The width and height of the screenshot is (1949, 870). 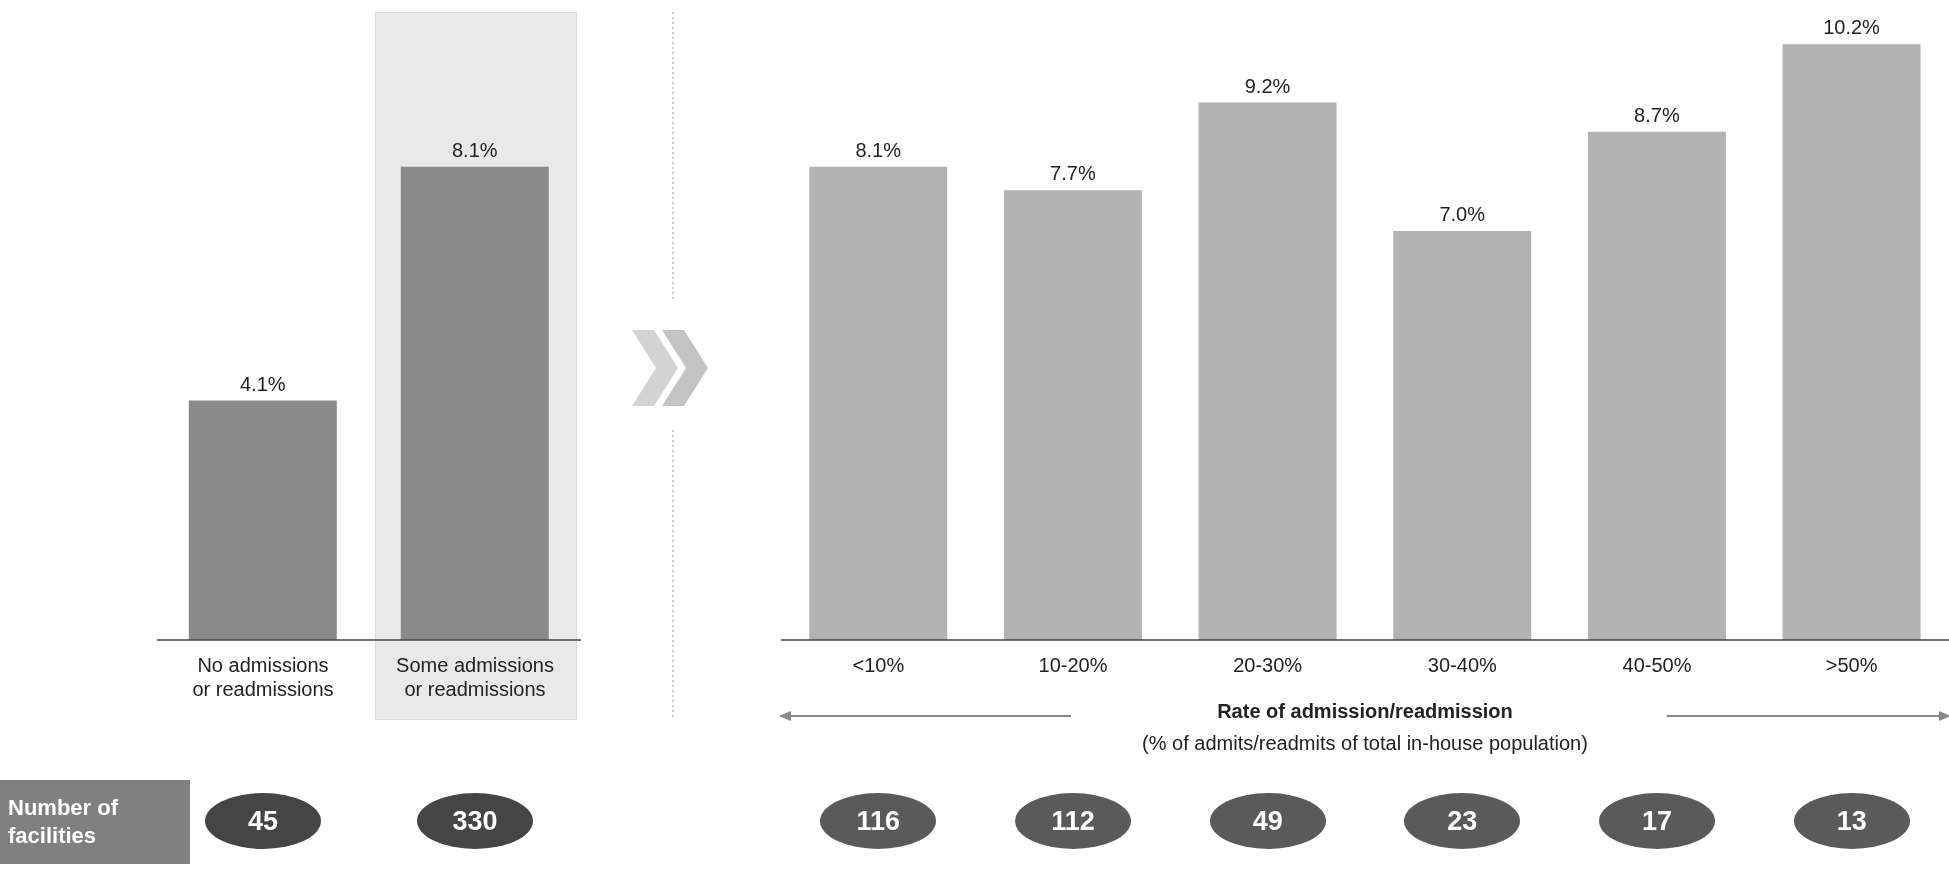 I want to click on text: (% of admits/readmits of total in-house population), so click(x=1365, y=743).